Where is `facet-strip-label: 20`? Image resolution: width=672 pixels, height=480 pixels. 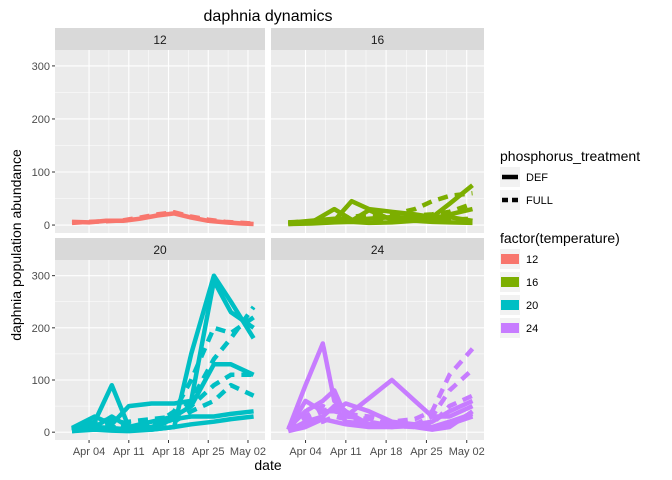
facet-strip-label: 20 is located at coordinates (160, 250).